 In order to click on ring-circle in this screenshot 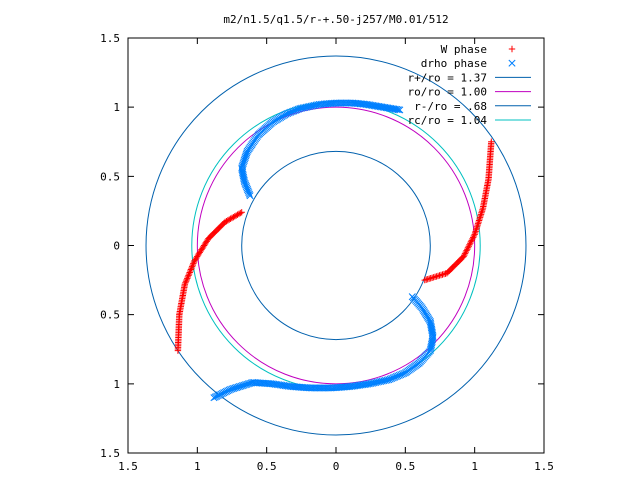, I will do `click(336, 245)`.